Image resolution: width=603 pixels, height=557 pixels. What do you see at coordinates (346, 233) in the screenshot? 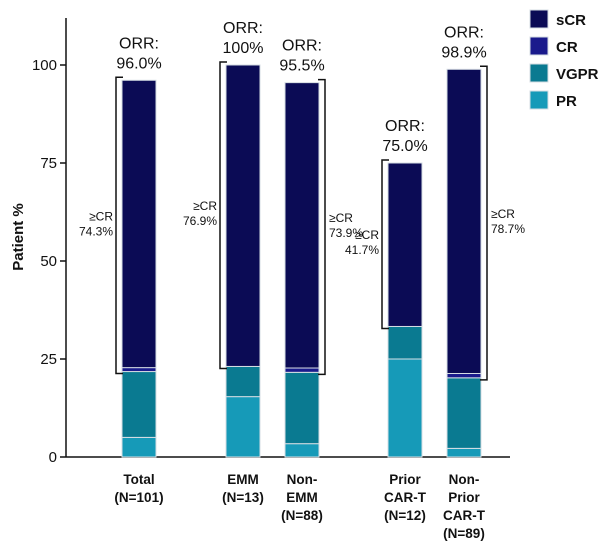
I see `cr-value: 73.9%` at bounding box center [346, 233].